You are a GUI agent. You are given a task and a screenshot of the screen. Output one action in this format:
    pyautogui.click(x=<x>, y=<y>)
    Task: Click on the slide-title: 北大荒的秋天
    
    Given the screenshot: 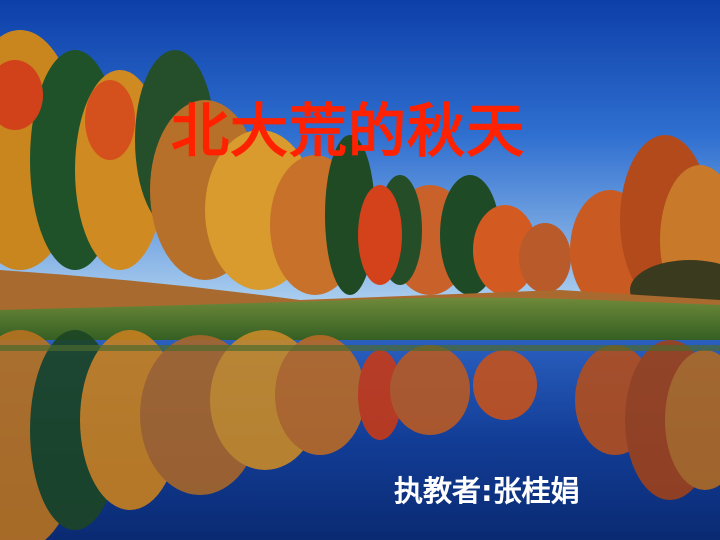 What is the action you would take?
    pyautogui.click(x=348, y=131)
    